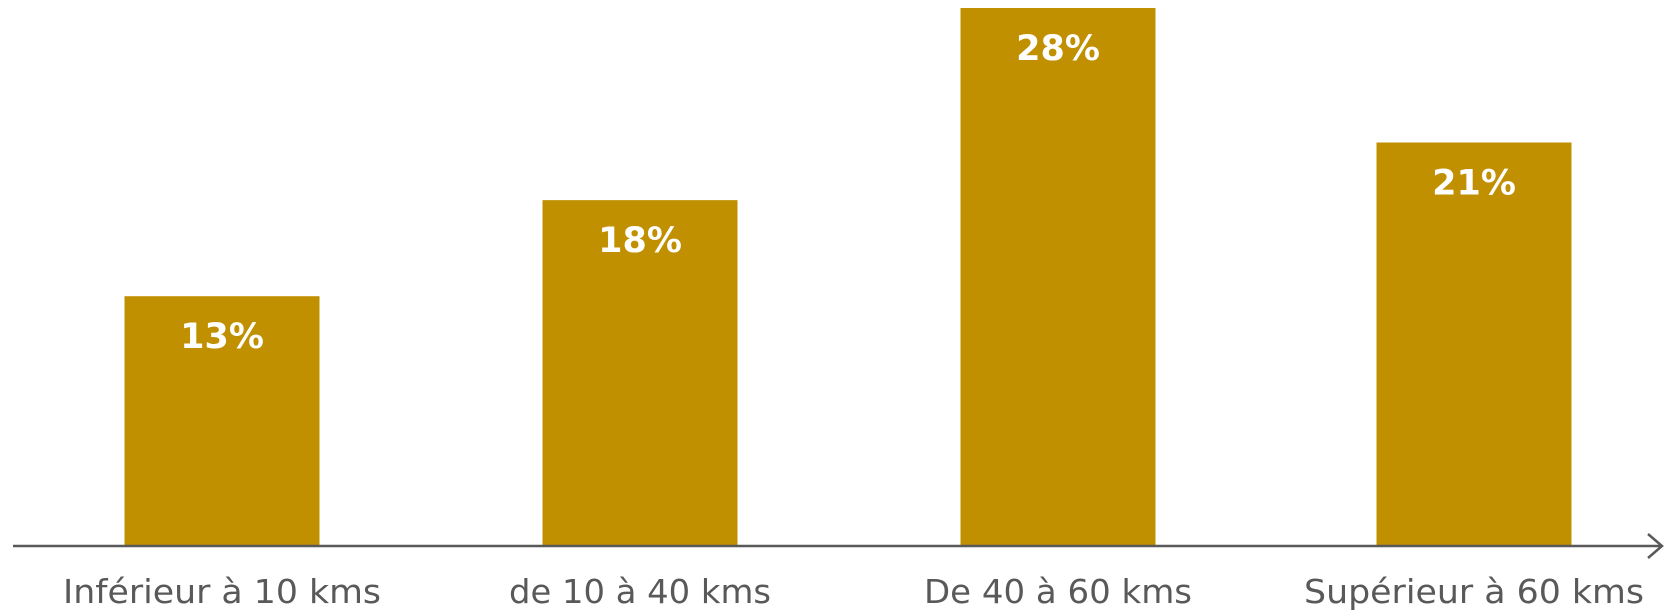  I want to click on category-label-4: Supérieur à 60 kms, so click(1474, 591).